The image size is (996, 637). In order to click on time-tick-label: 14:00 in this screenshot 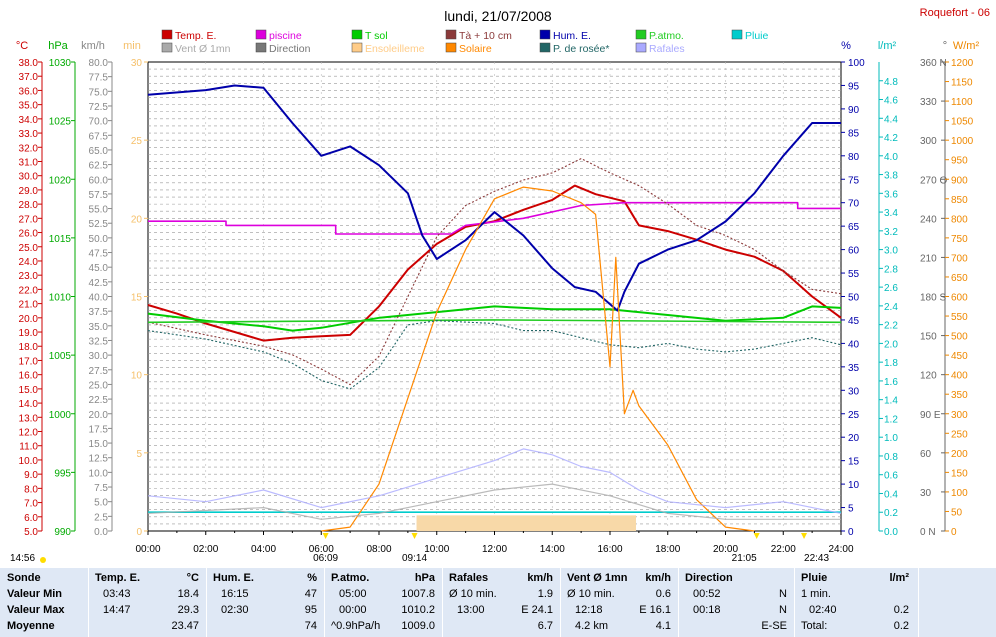, I will do `click(552, 549)`.